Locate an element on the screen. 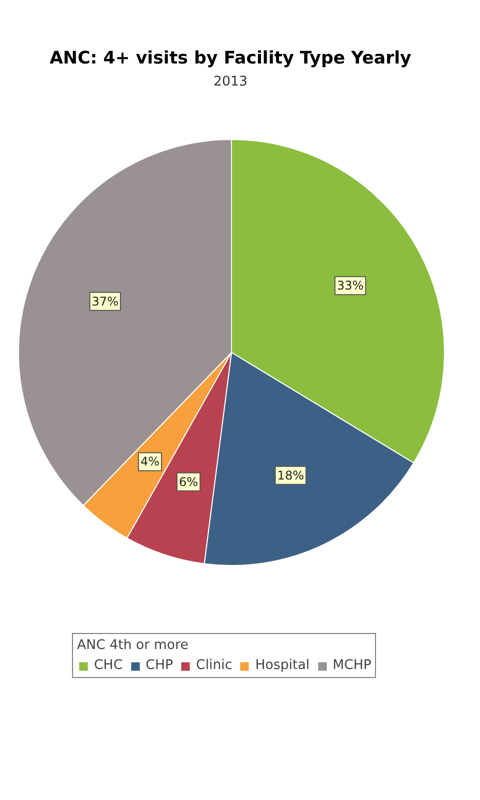 This screenshot has height=800, width=480. legend-label: Clinic is located at coordinates (214, 665).